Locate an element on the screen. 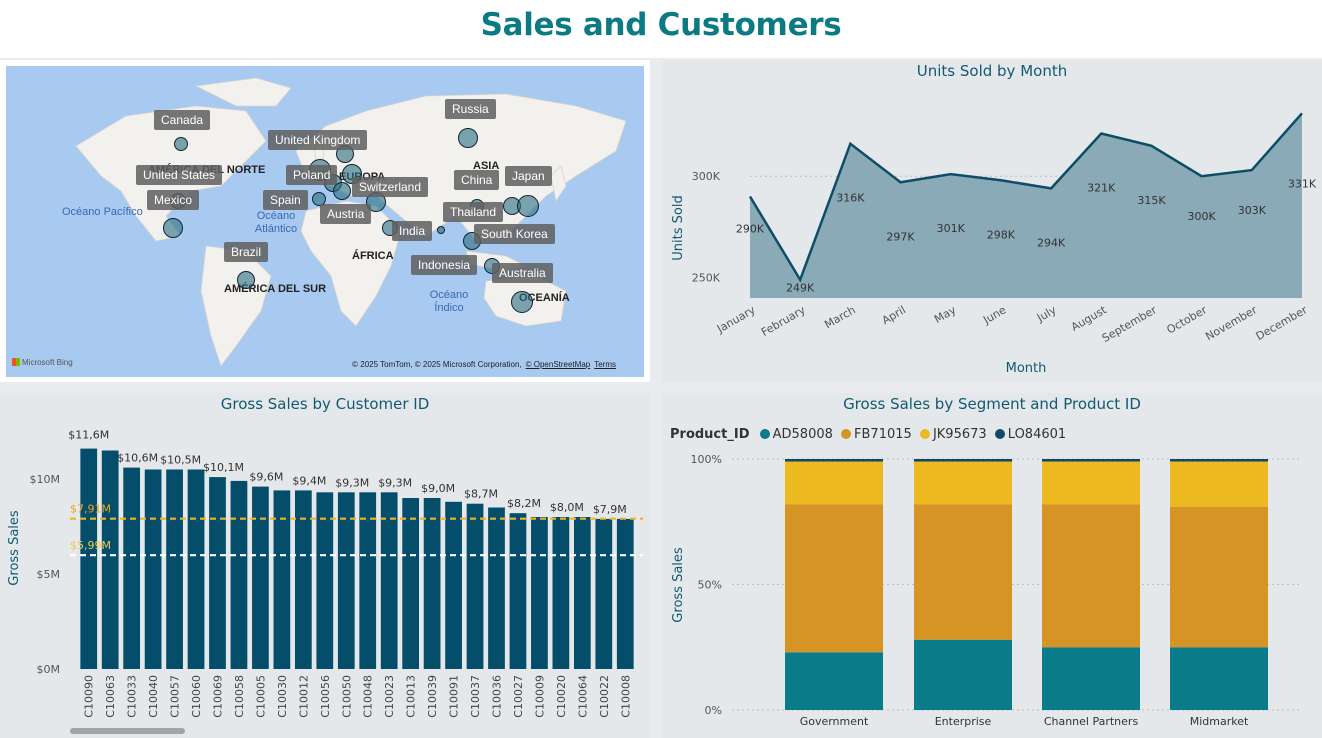  country-label-canada: Canada is located at coordinates (182, 120).